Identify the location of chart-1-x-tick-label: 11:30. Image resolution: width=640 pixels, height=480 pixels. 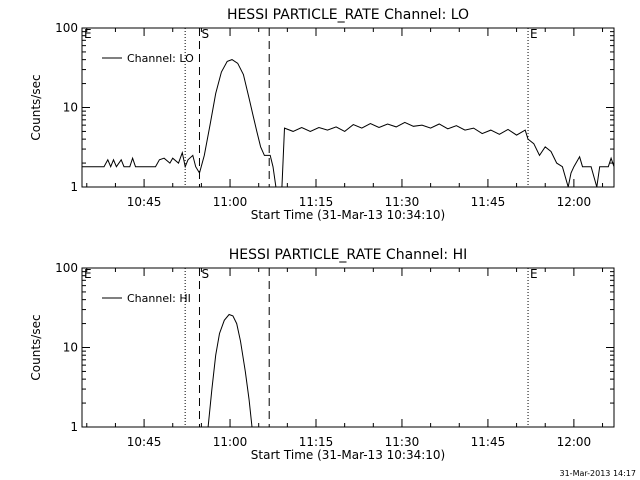
(402, 442).